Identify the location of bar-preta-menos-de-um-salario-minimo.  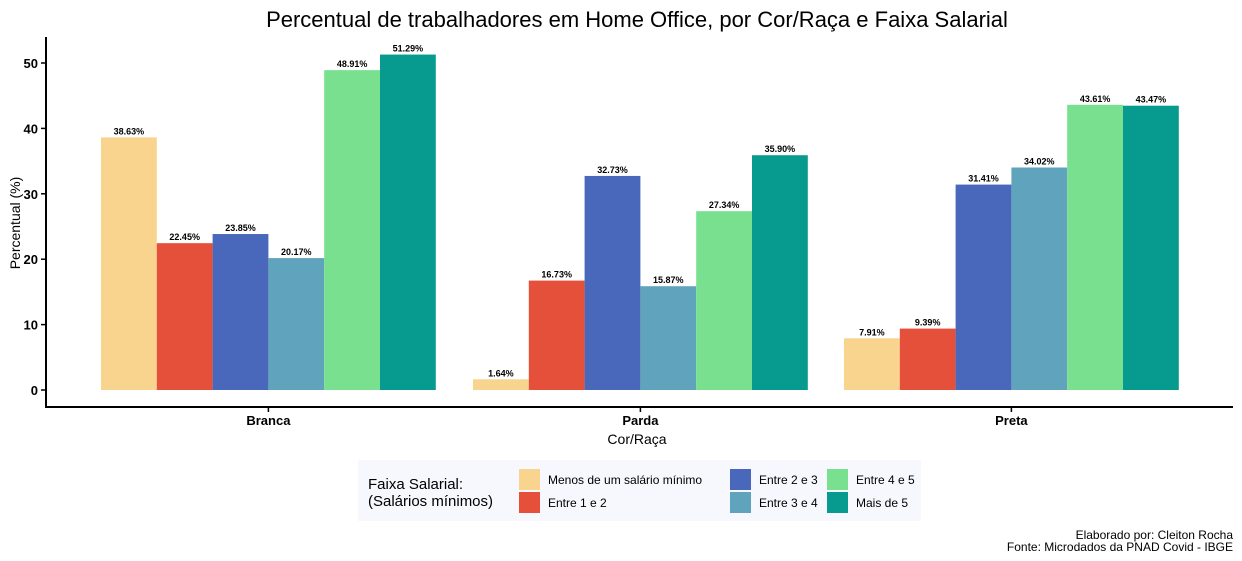
(872, 364).